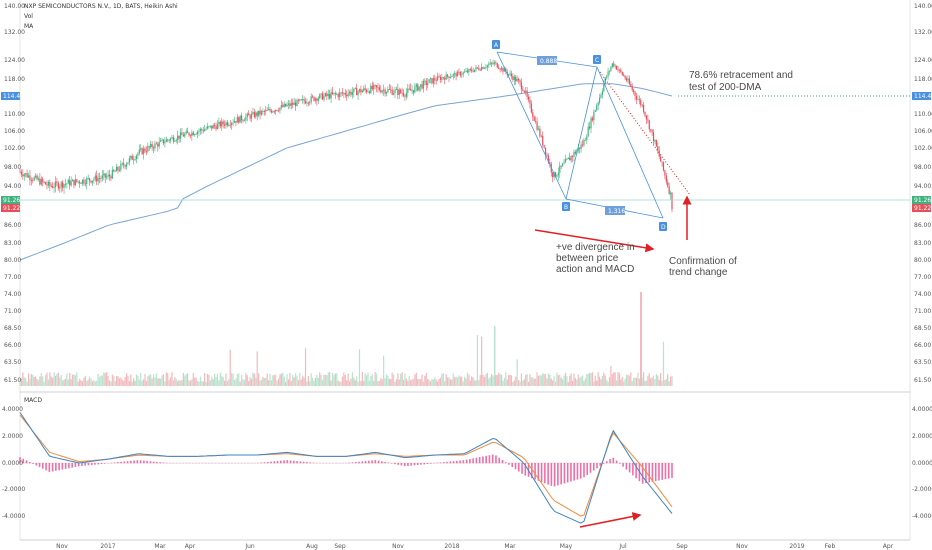 The width and height of the screenshot is (932, 550). I want to click on ratio-ac-badge, so click(547, 60).